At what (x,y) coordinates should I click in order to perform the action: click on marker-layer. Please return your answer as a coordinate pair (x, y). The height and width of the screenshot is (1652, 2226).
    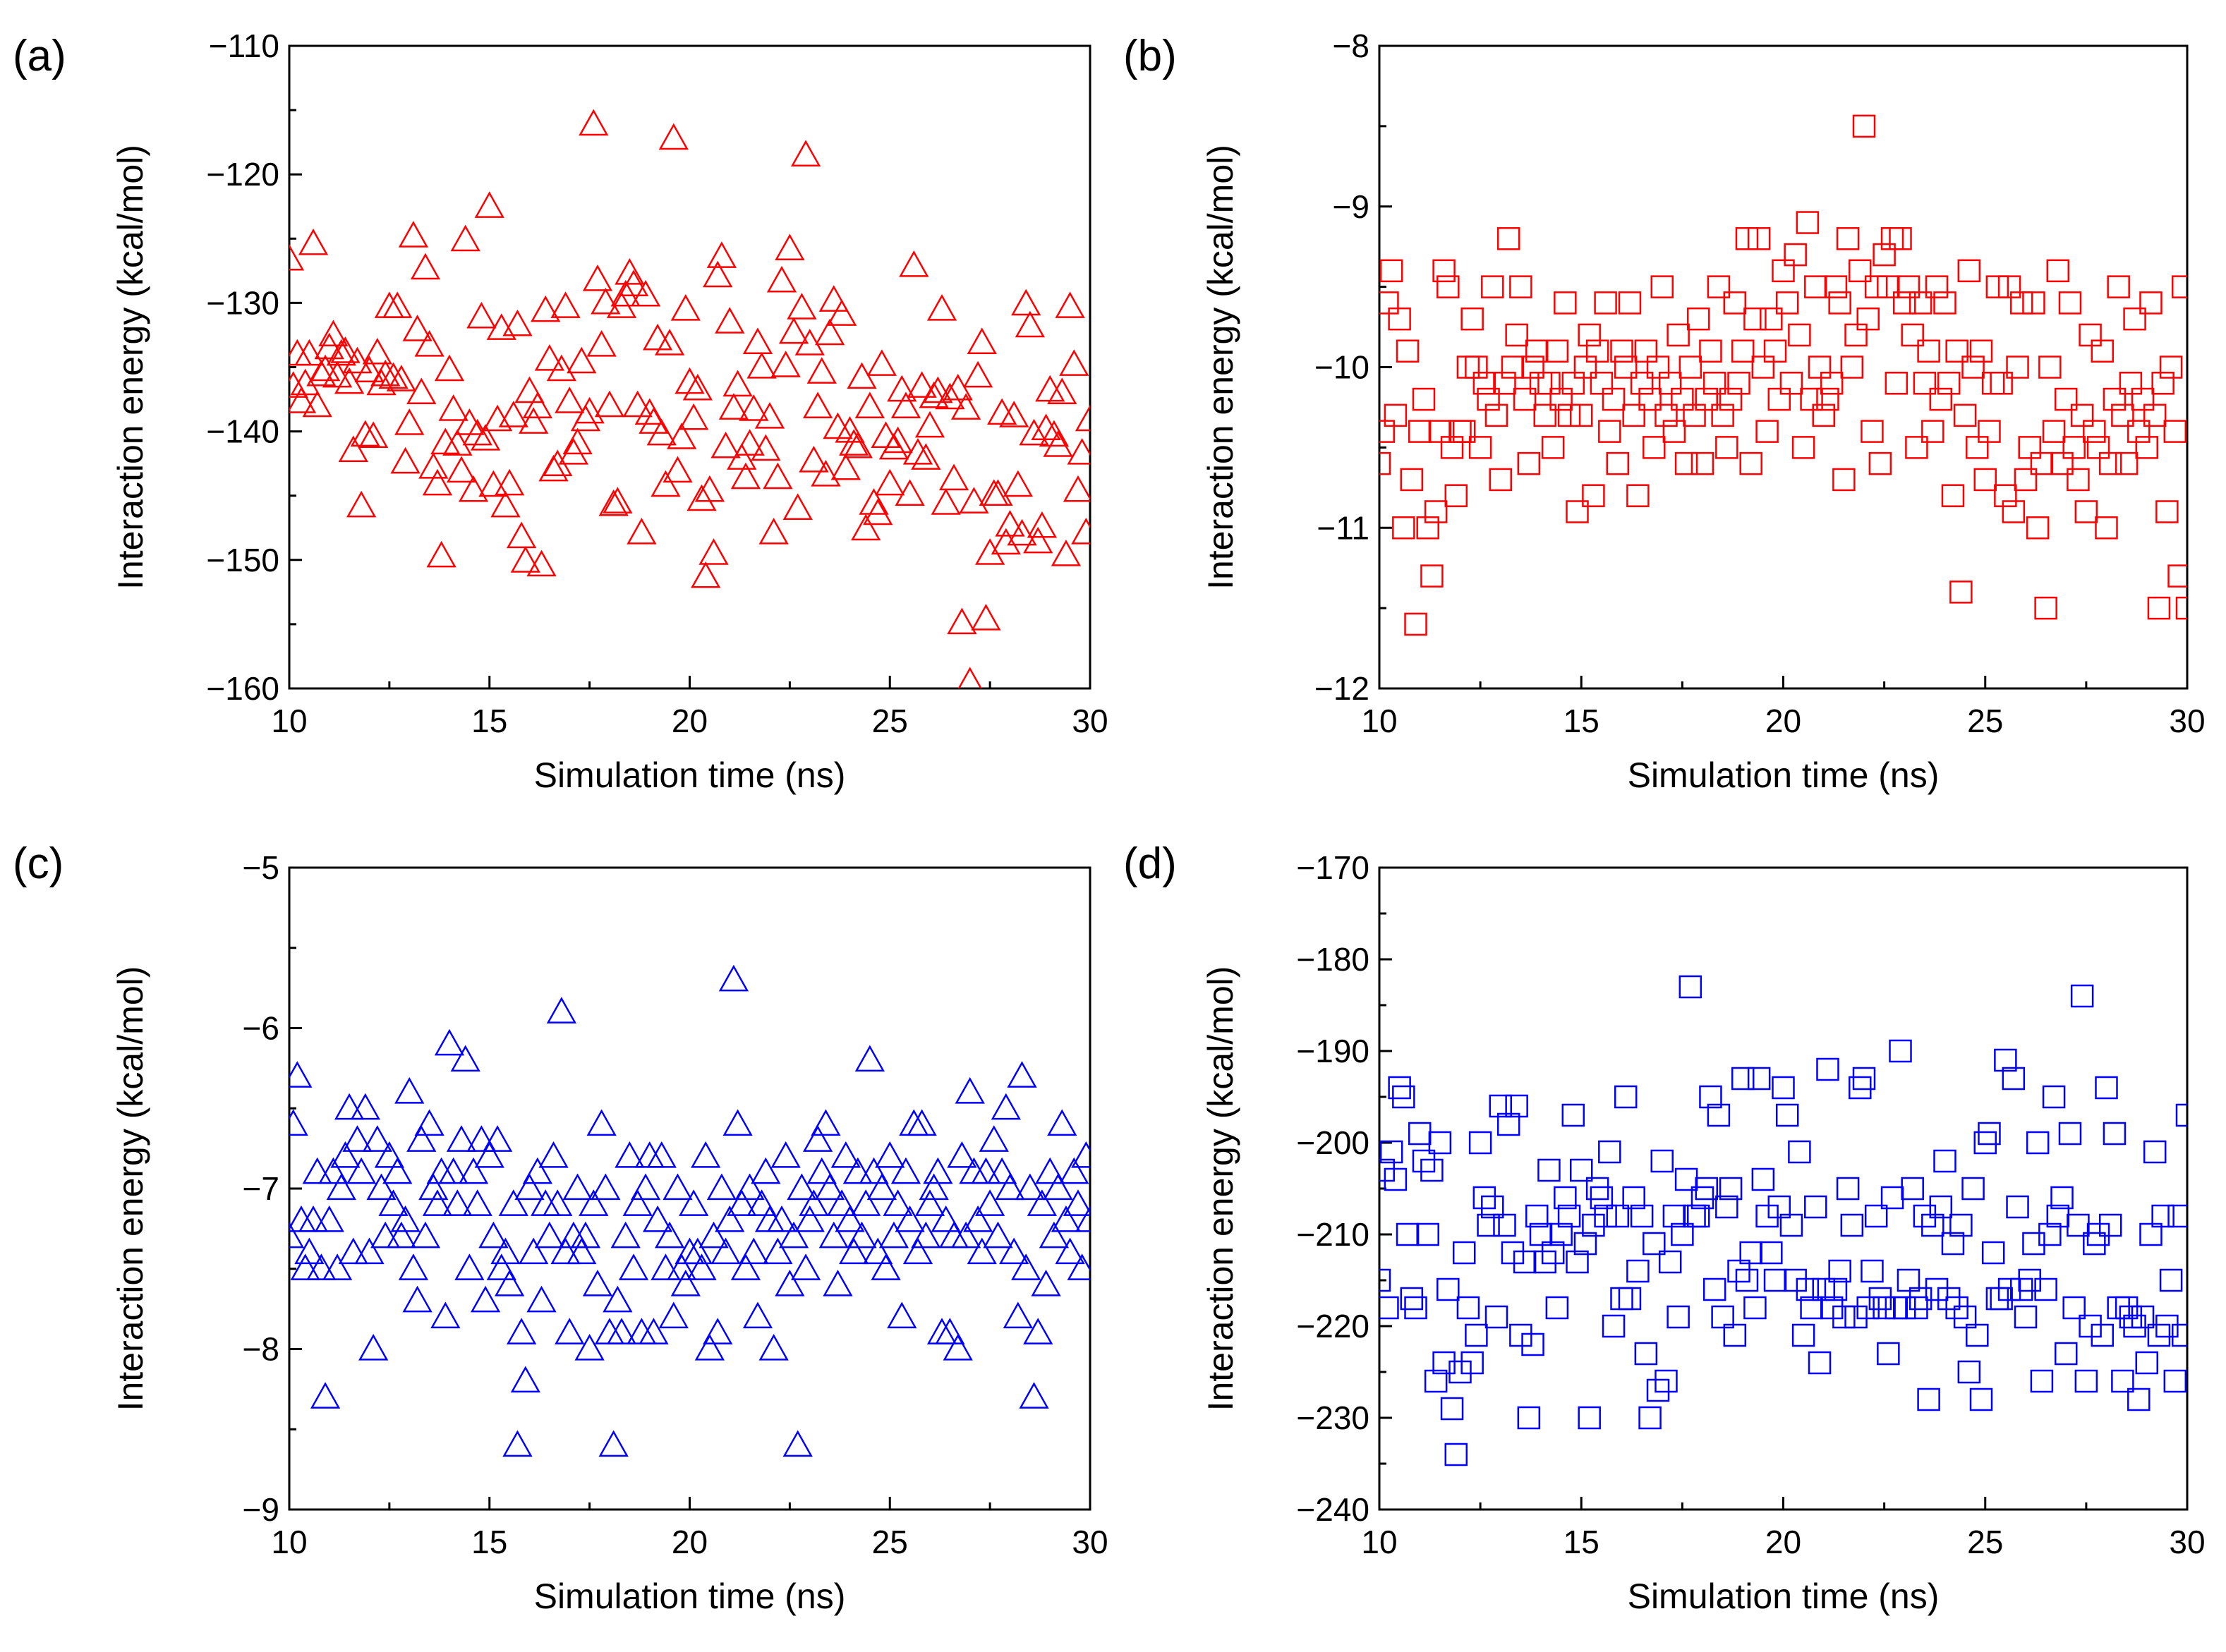
    Looking at the image, I should click on (689, 1210).